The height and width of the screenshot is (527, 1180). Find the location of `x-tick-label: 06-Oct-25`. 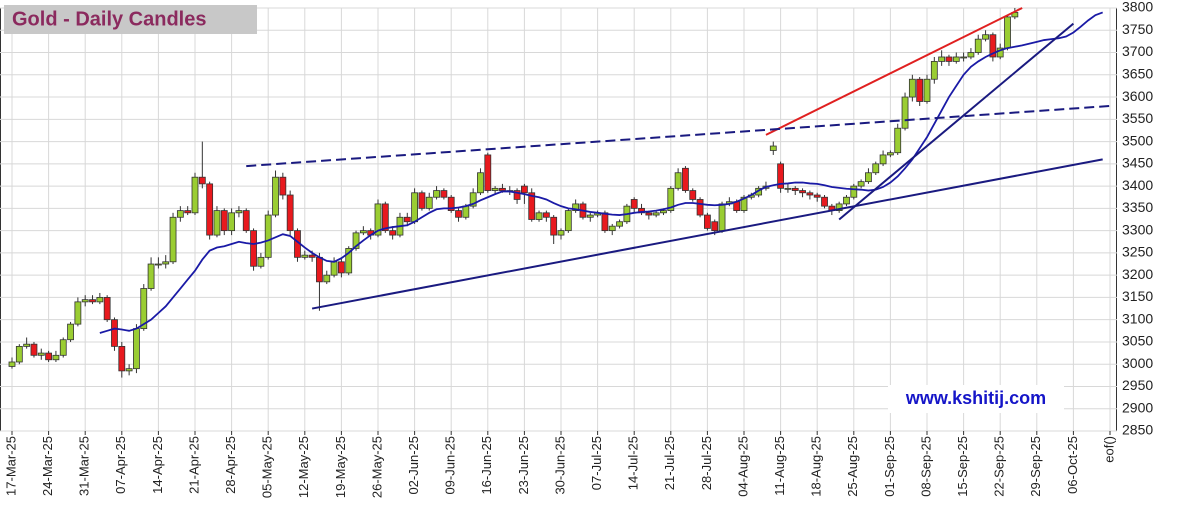

x-tick-label: 06-Oct-25 is located at coordinates (1072, 465).